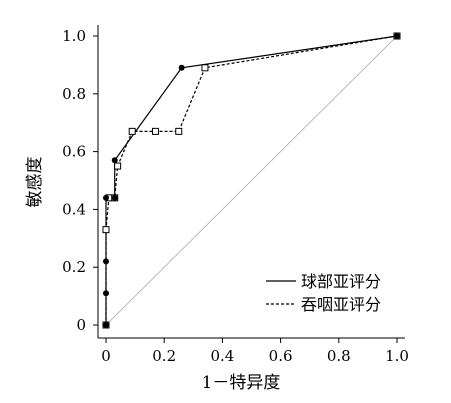  I want to click on y-tick-label-3: 0.6, so click(74, 152).